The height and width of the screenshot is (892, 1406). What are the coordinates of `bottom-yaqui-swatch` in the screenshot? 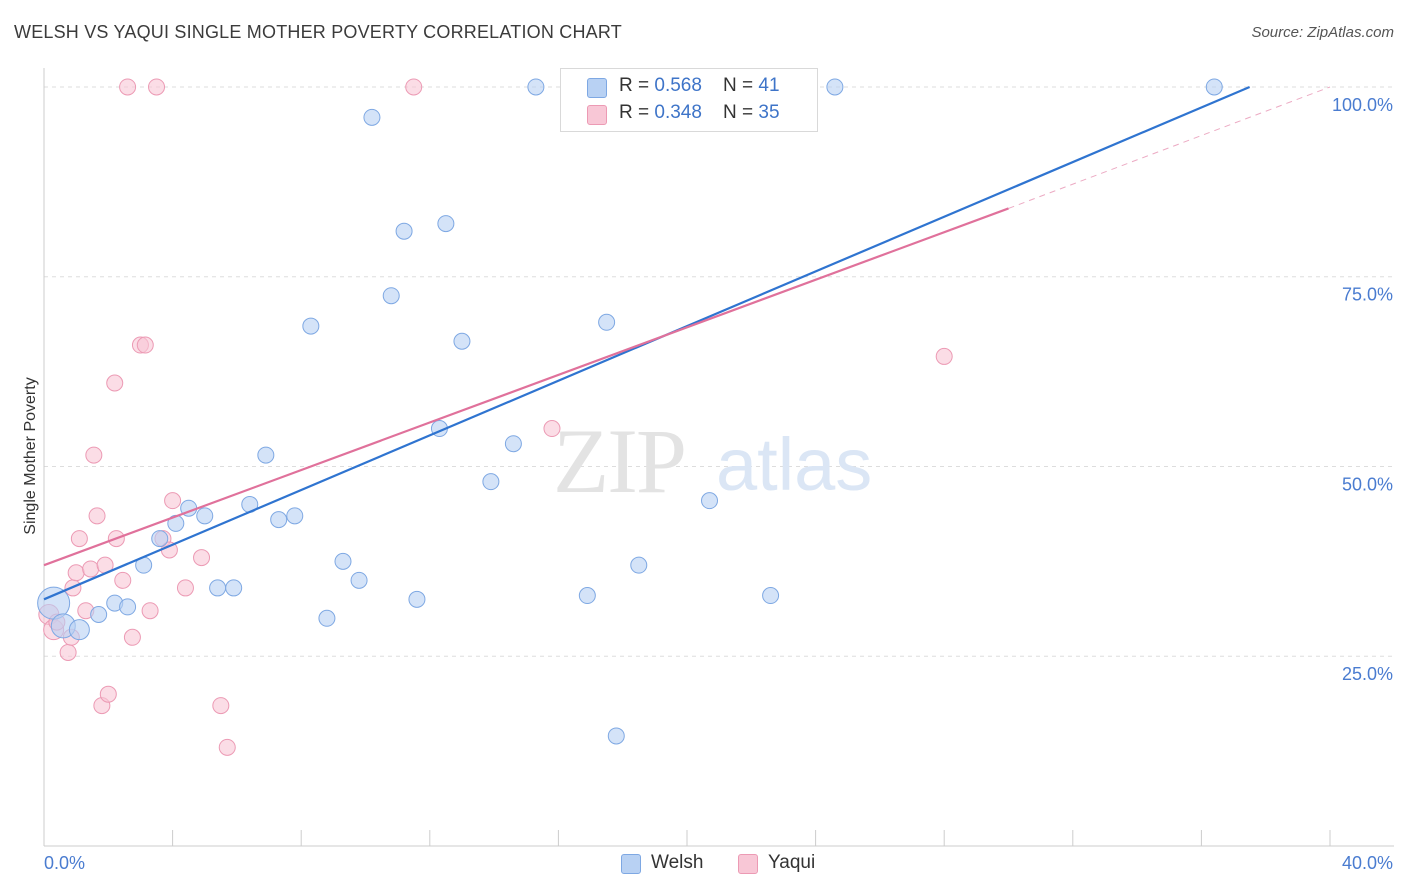 It's located at (748, 864).